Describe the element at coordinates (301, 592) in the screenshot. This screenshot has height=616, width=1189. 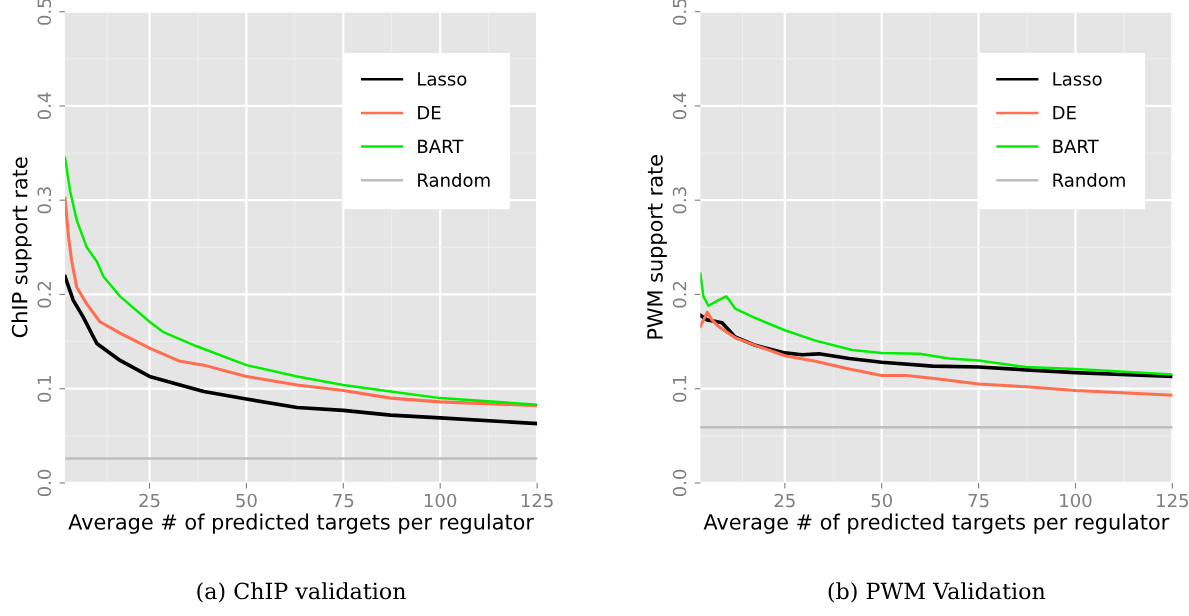
I see `text: (a) ChIP validation` at that location.